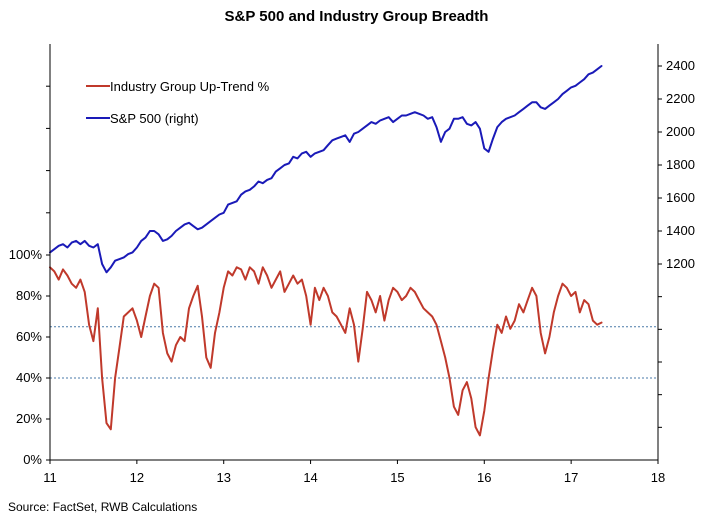 The width and height of the screenshot is (713, 519). Describe the element at coordinates (680, 131) in the screenshot. I see `right-tick-label: 2000` at that location.